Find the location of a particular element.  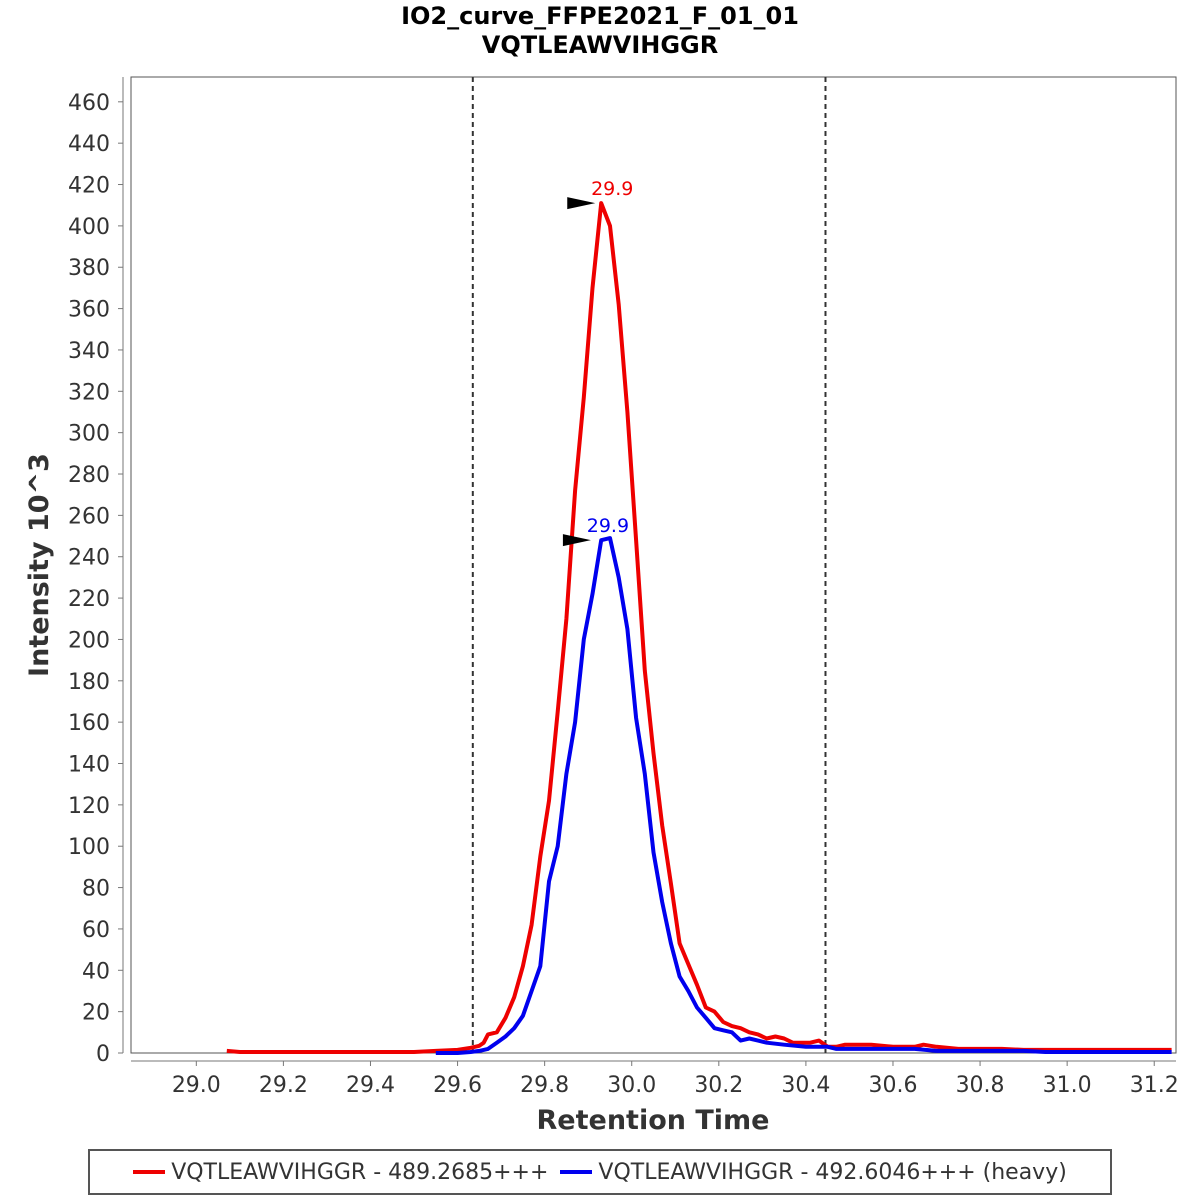

y-tick-label: 260 is located at coordinates (89, 516).